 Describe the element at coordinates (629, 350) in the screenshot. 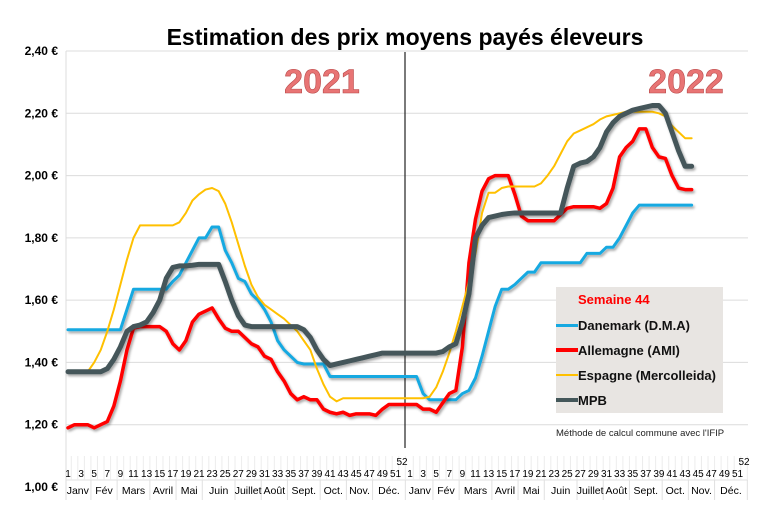

I see `legend-label: Allemagne (AMI)` at that location.